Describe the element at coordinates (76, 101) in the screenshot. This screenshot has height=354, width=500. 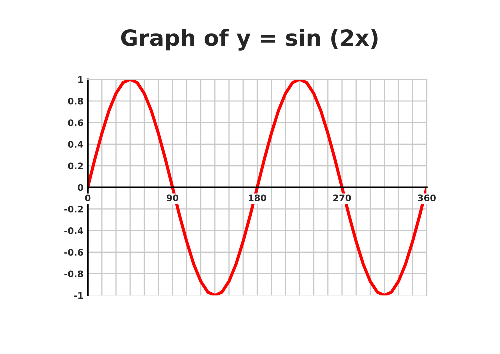
I see `y-tick-label: 0.8` at that location.